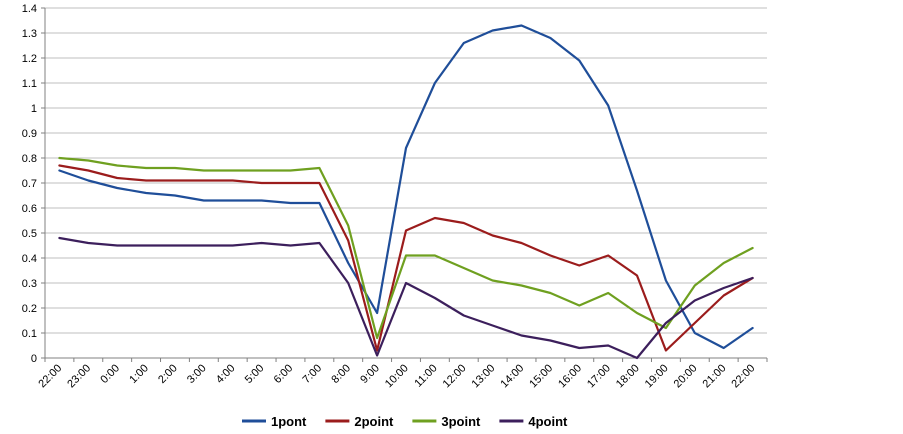 This screenshot has height=434, width=903. Describe the element at coordinates (370, 374) in the screenshot. I see `x-tick-label: 9:00` at that location.